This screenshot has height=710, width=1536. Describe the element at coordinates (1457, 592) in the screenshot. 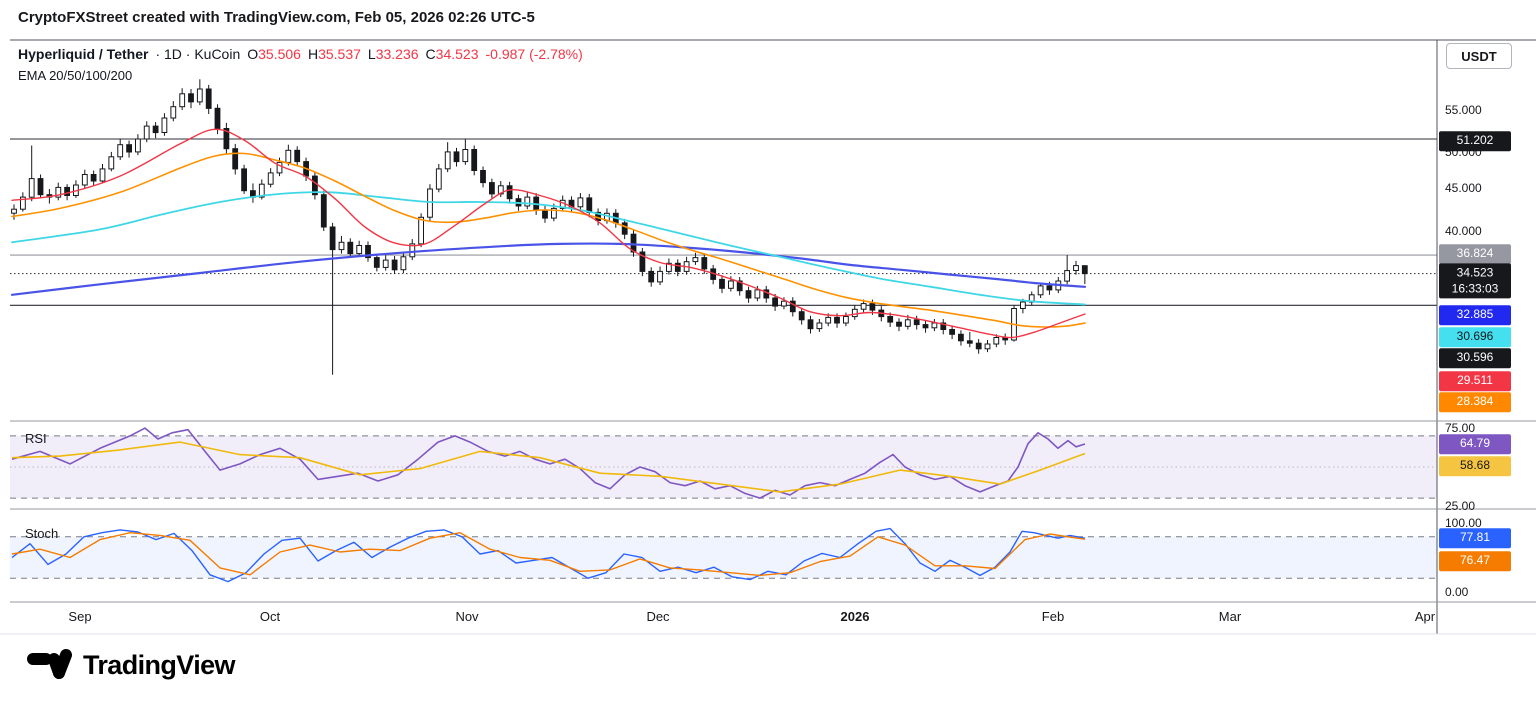

I see `axis-tick-0.00: 0.00` at that location.